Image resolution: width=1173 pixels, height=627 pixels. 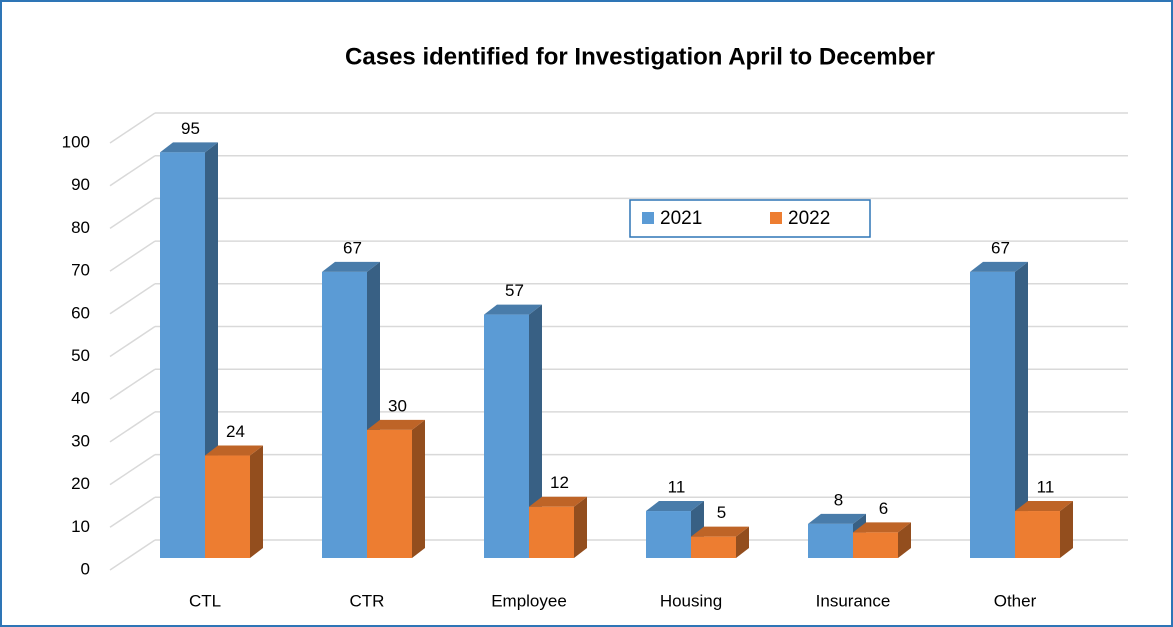 I want to click on x-tick-label: Employee, so click(x=529, y=600).